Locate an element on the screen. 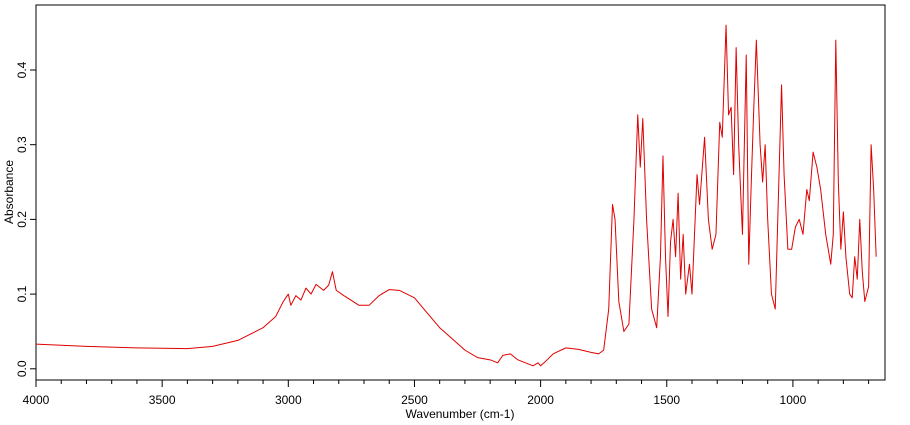 This screenshot has width=910, height=425. x-tick-label: 4000 is located at coordinates (36, 400).